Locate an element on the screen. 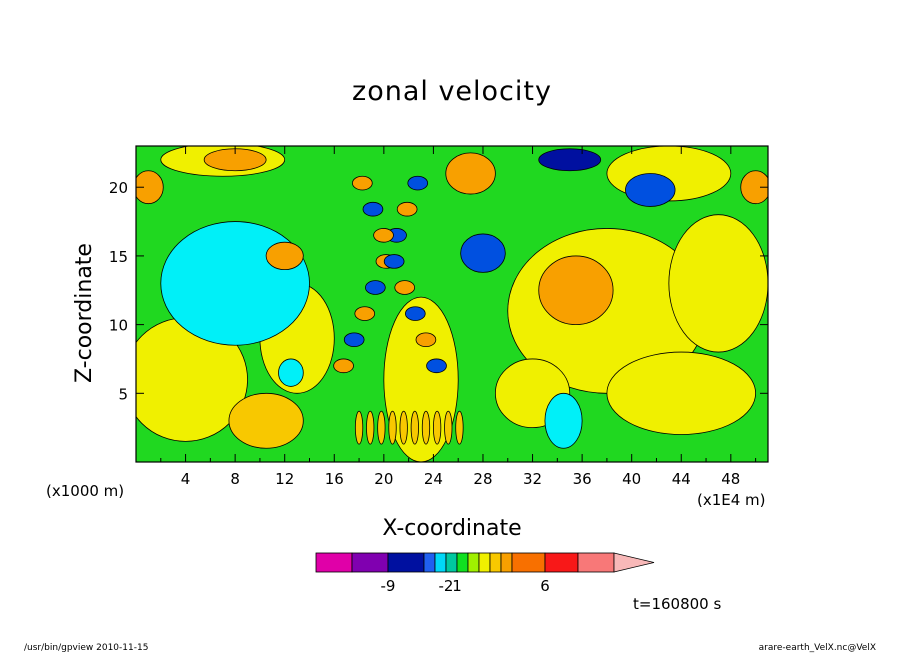  y-axis-label: Z-coordinate is located at coordinates (84, 313).